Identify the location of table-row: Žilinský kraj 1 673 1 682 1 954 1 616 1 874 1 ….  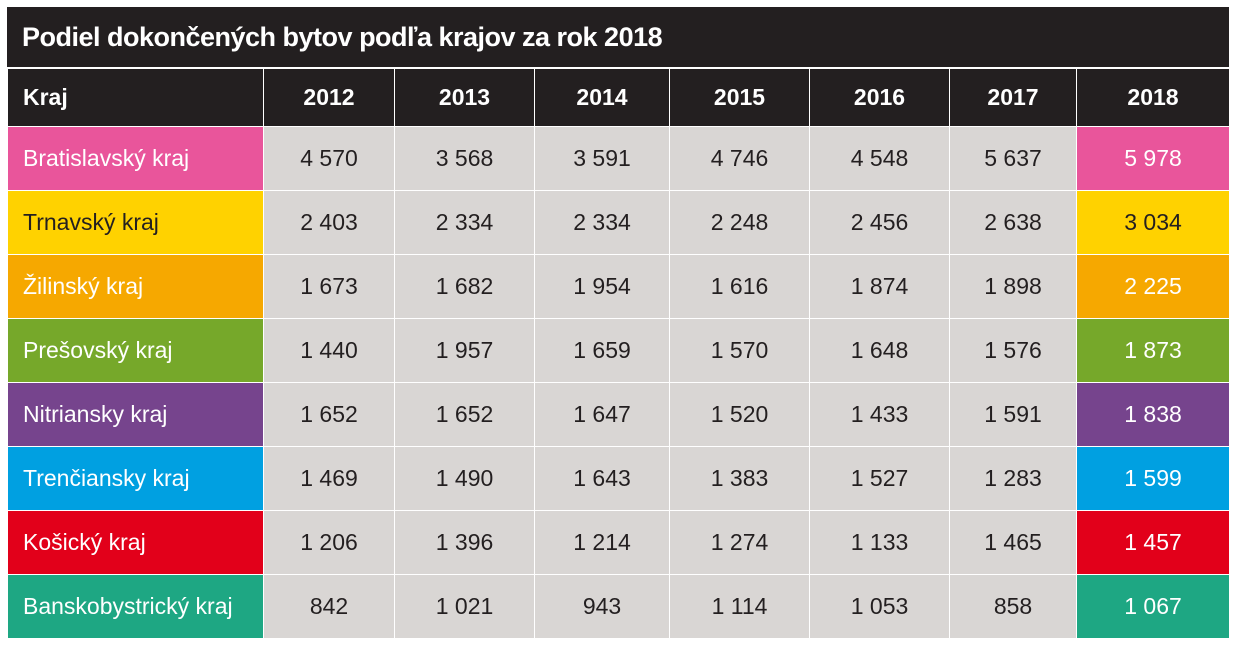
(618, 286).